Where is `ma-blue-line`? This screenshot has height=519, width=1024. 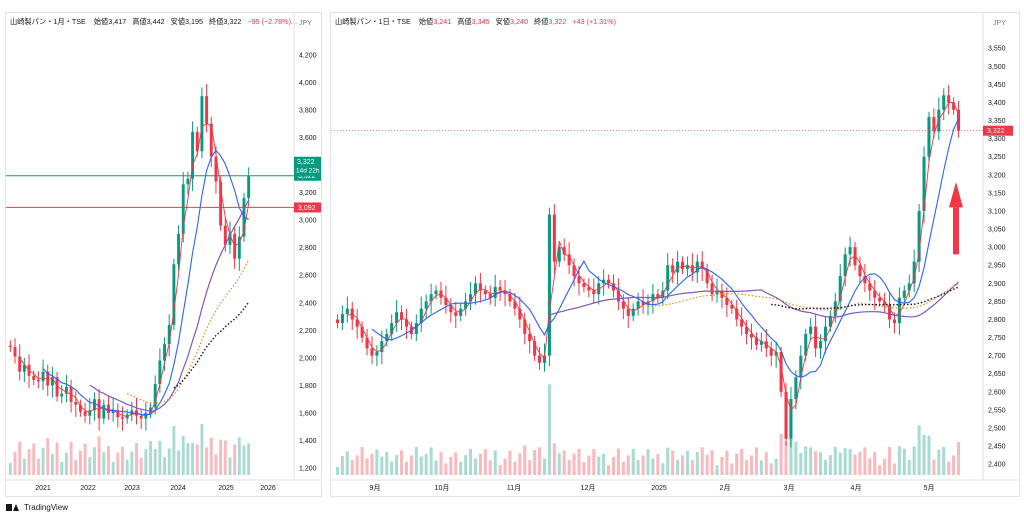 ma-blue-line is located at coordinates (145, 282).